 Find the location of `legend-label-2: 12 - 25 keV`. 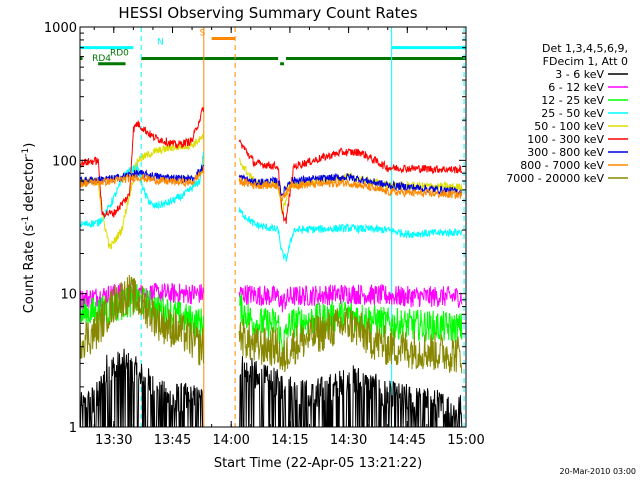

legend-label-2: 12 - 25 keV is located at coordinates (572, 100).